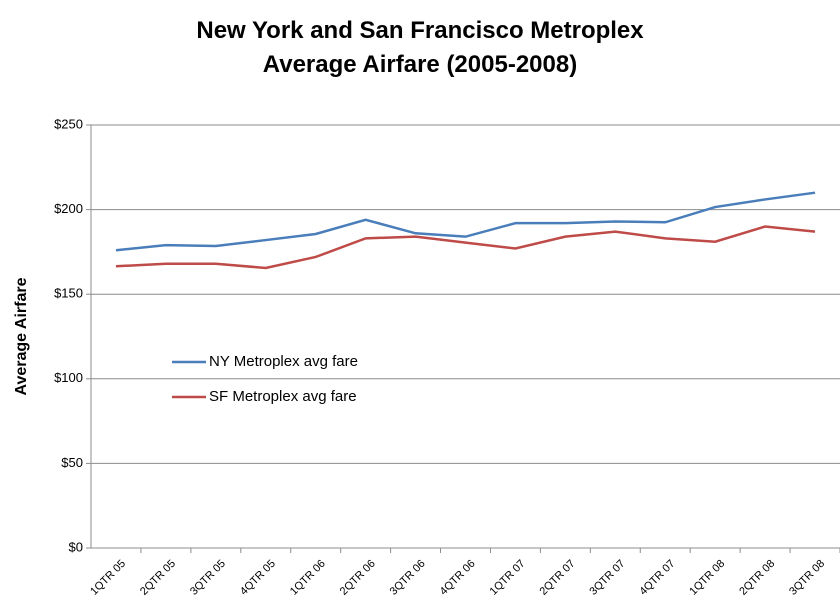 The height and width of the screenshot is (613, 840). What do you see at coordinates (158, 578) in the screenshot?
I see `x-tick-label: 2QTR 05` at bounding box center [158, 578].